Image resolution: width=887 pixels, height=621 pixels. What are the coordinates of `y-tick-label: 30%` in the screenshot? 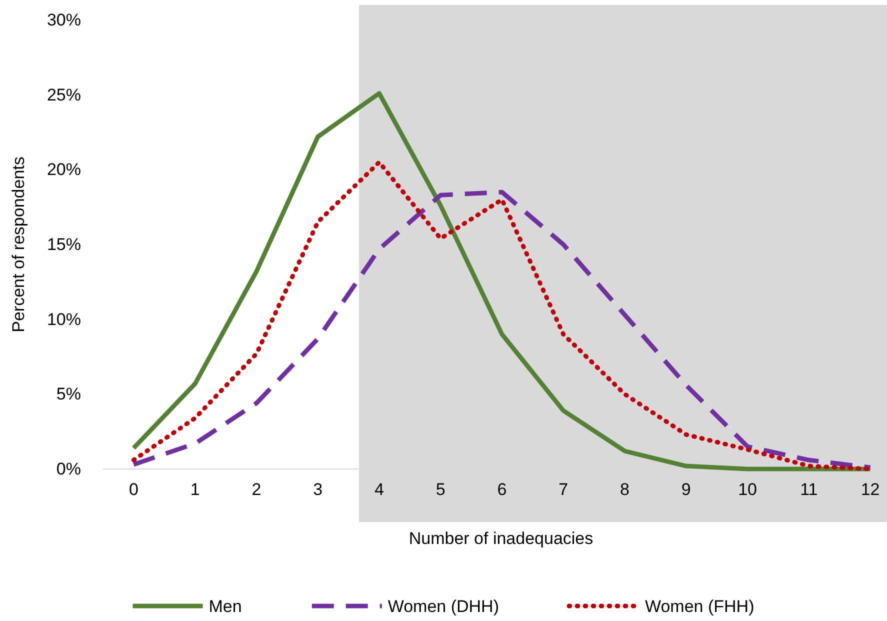 It's located at (63, 20).